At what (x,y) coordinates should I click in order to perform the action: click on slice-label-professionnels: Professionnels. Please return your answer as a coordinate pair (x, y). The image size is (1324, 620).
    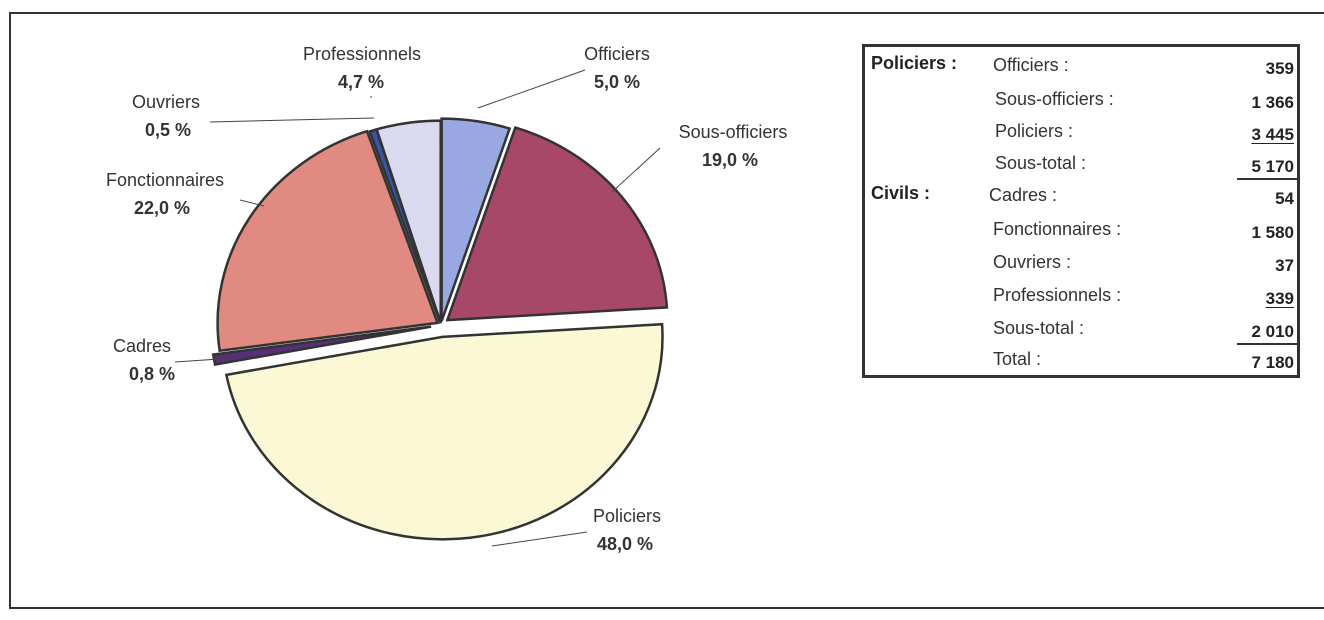
    Looking at the image, I should click on (362, 54).